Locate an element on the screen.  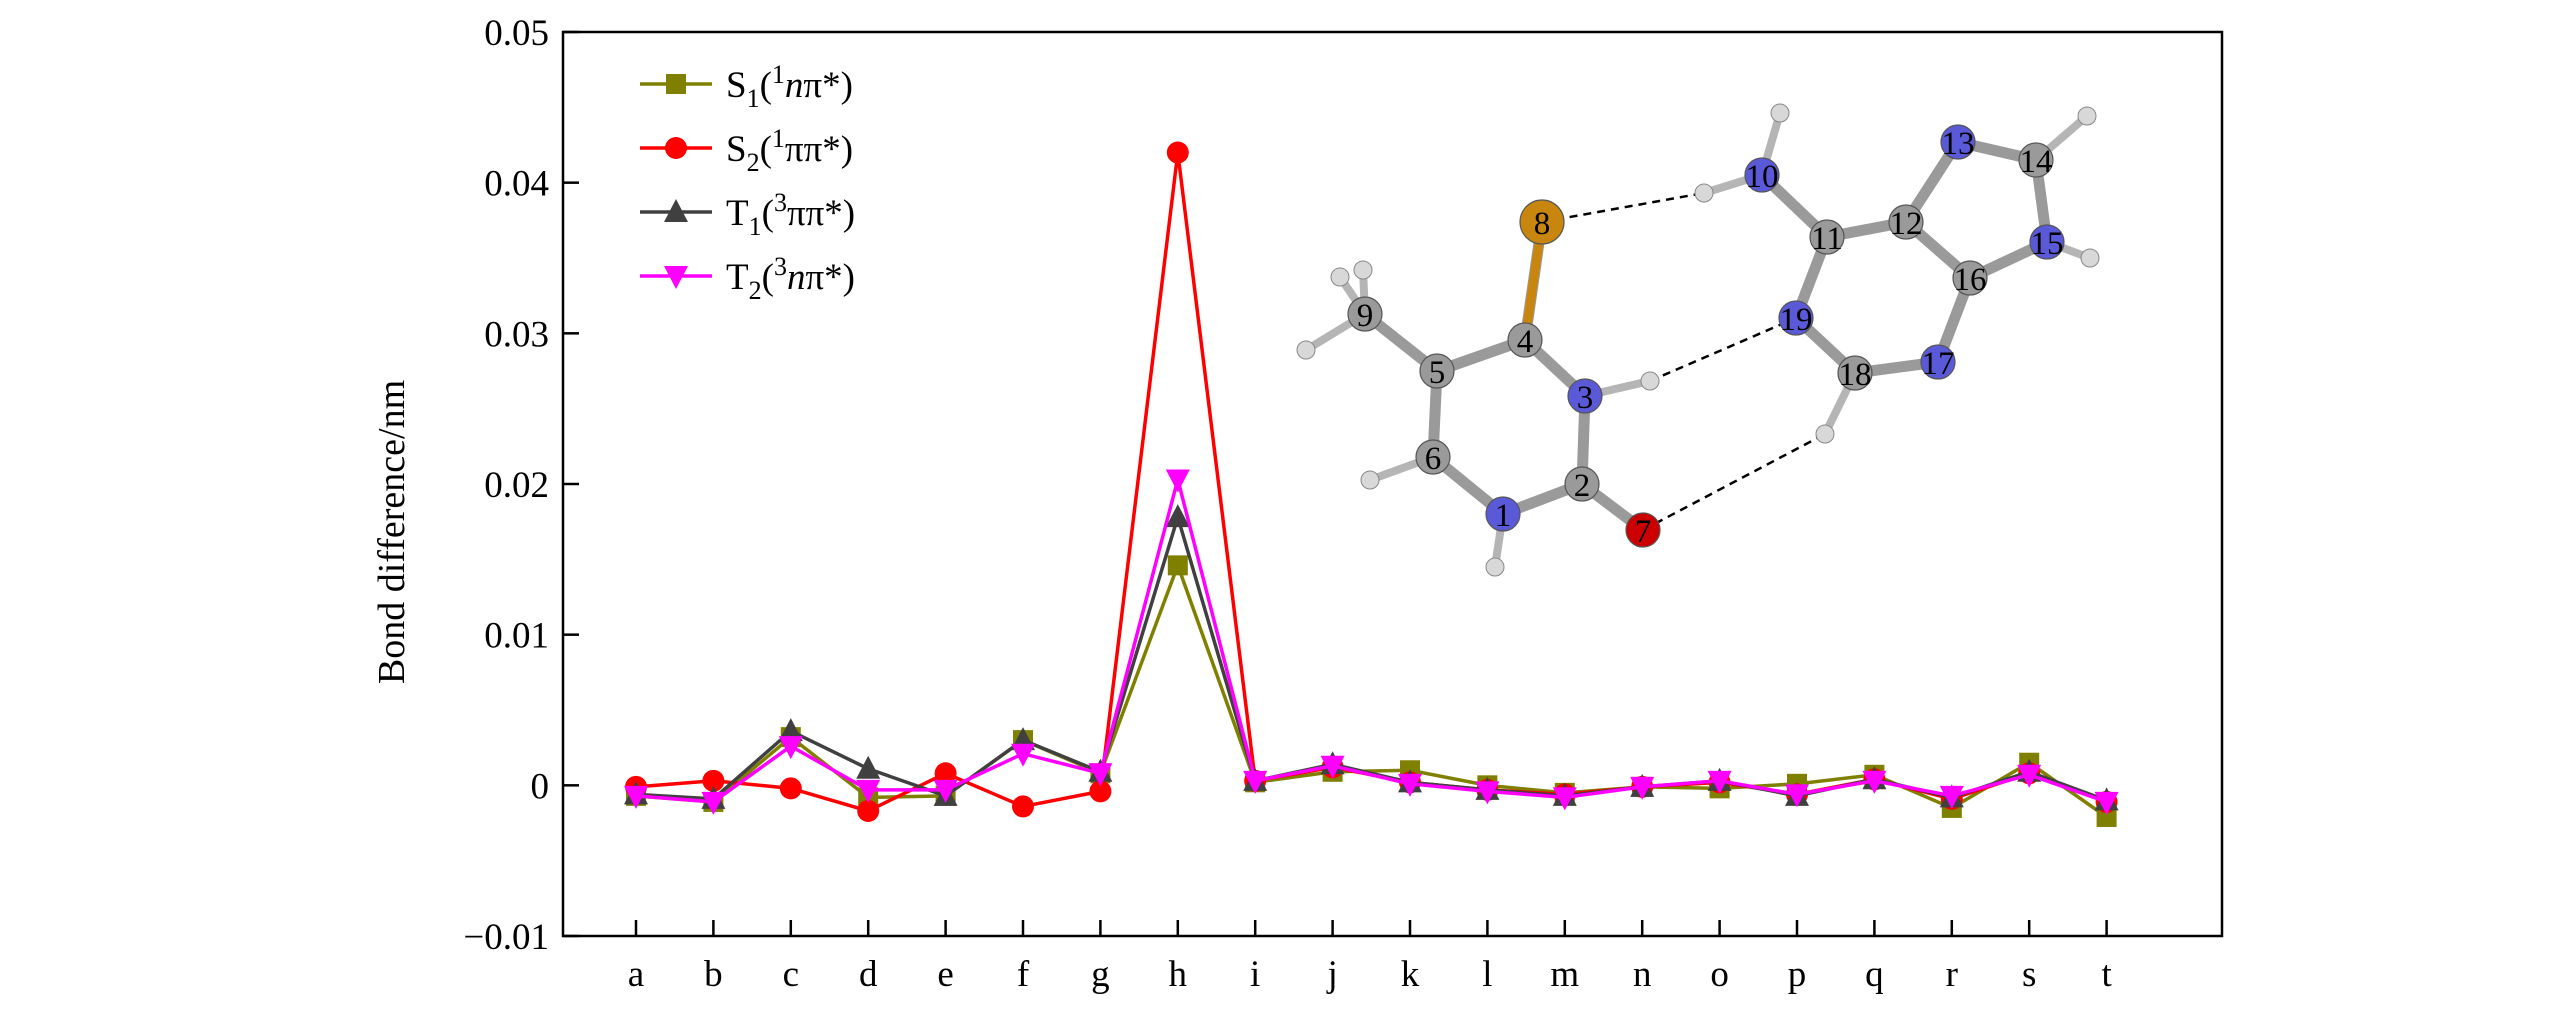
atom-label: 19 is located at coordinates (1796, 320).